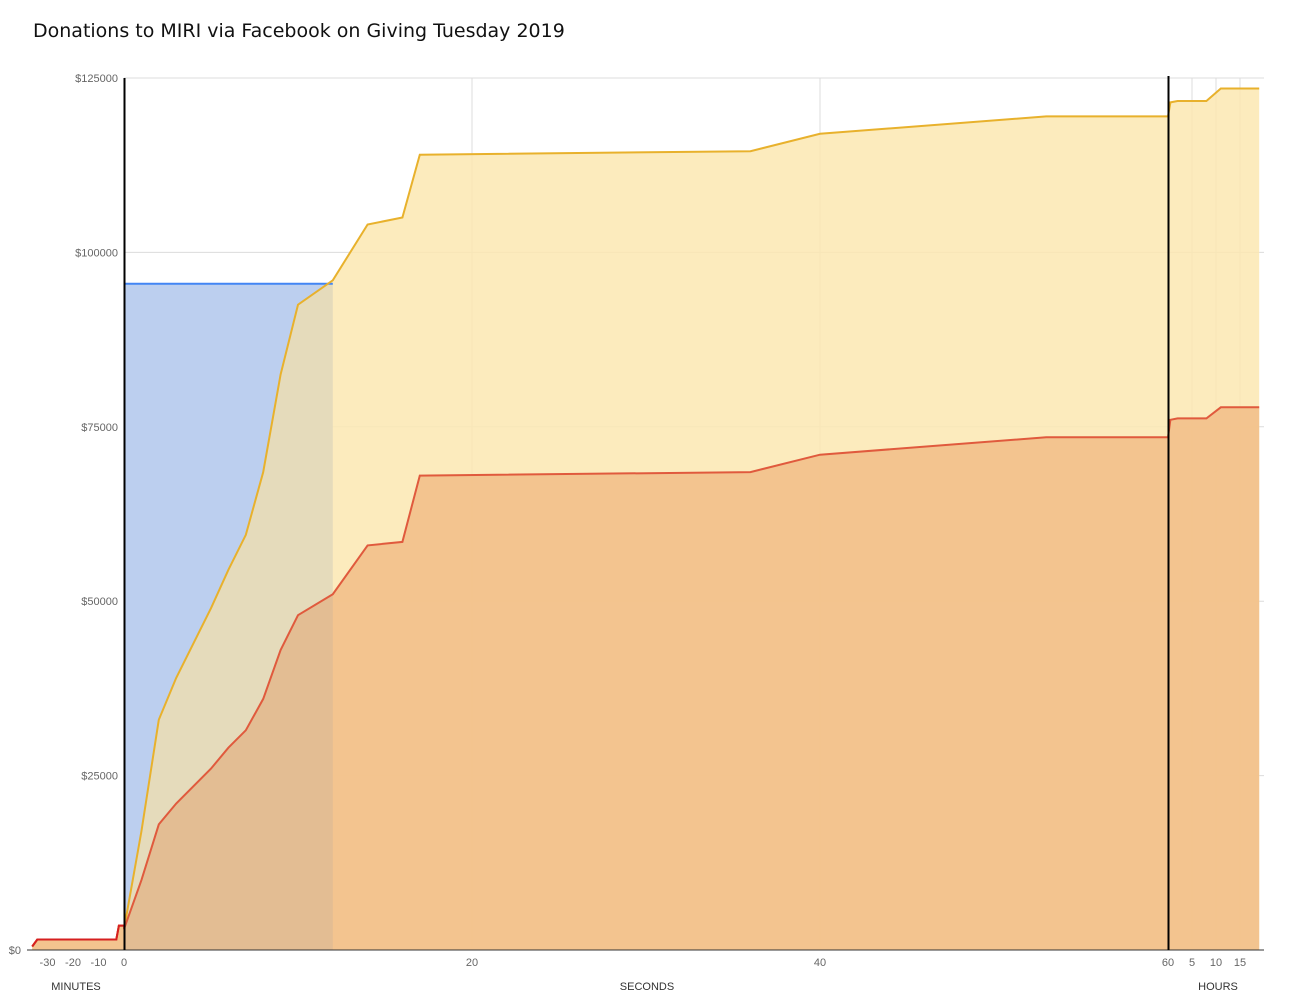 This screenshot has height=1001, width=1290. I want to click on x-tick-label: 20, so click(472, 963).